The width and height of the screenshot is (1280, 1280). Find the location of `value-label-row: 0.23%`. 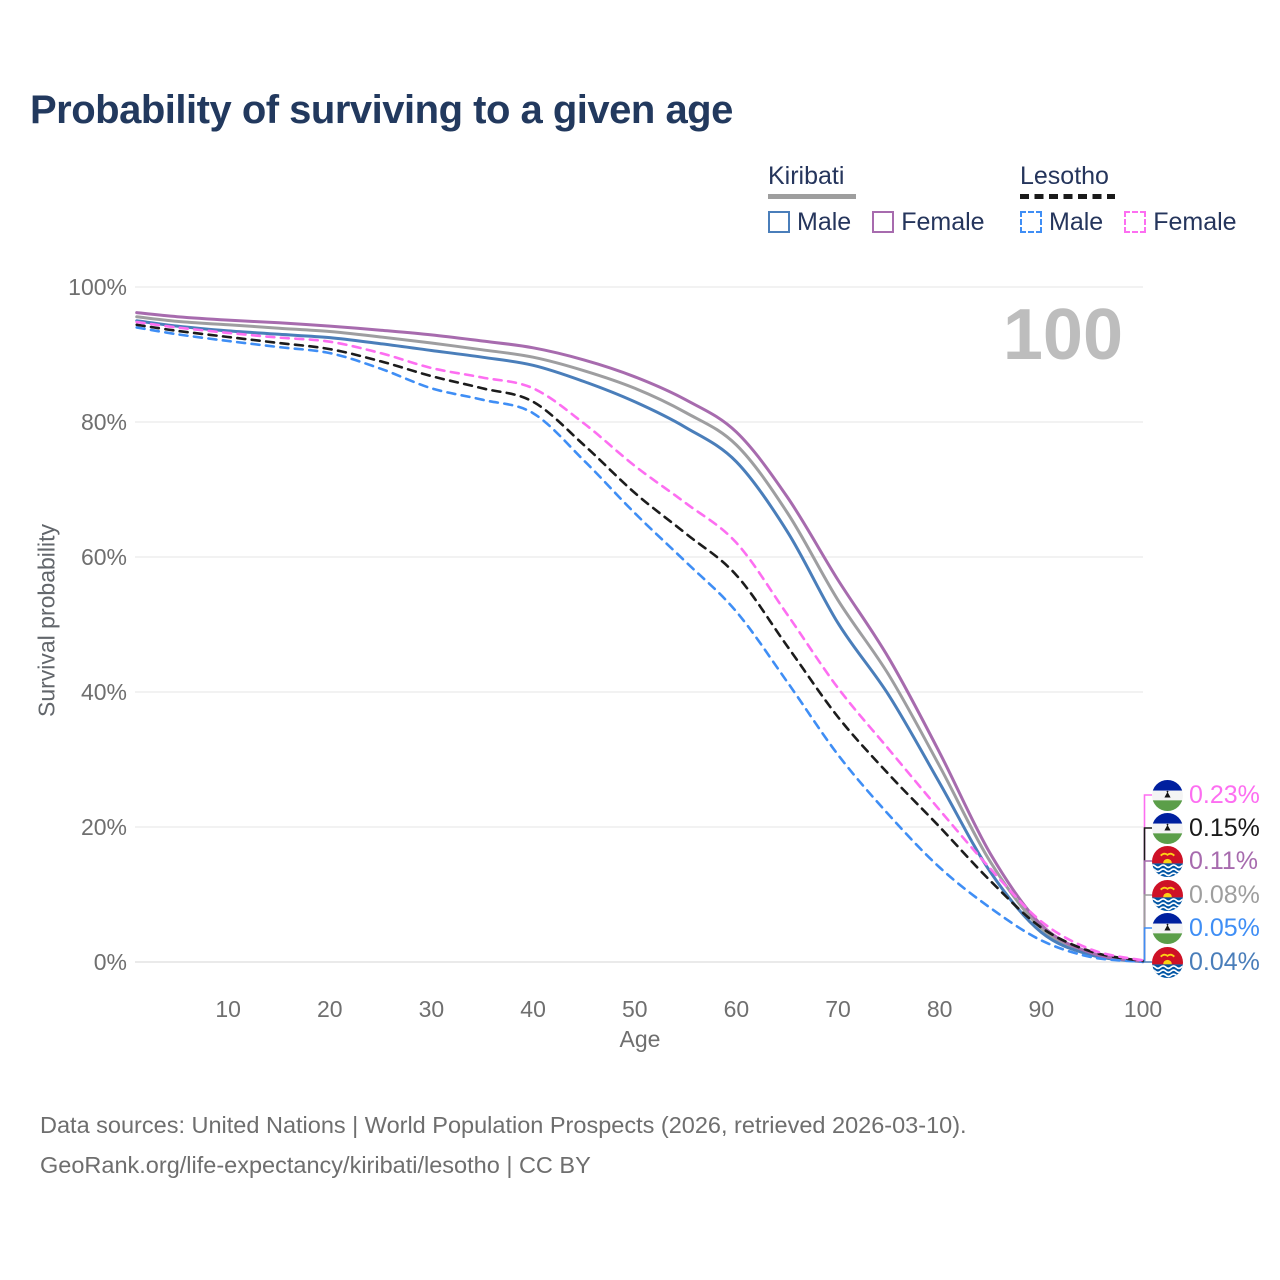

value-label-row: 0.23% is located at coordinates (1206, 795).